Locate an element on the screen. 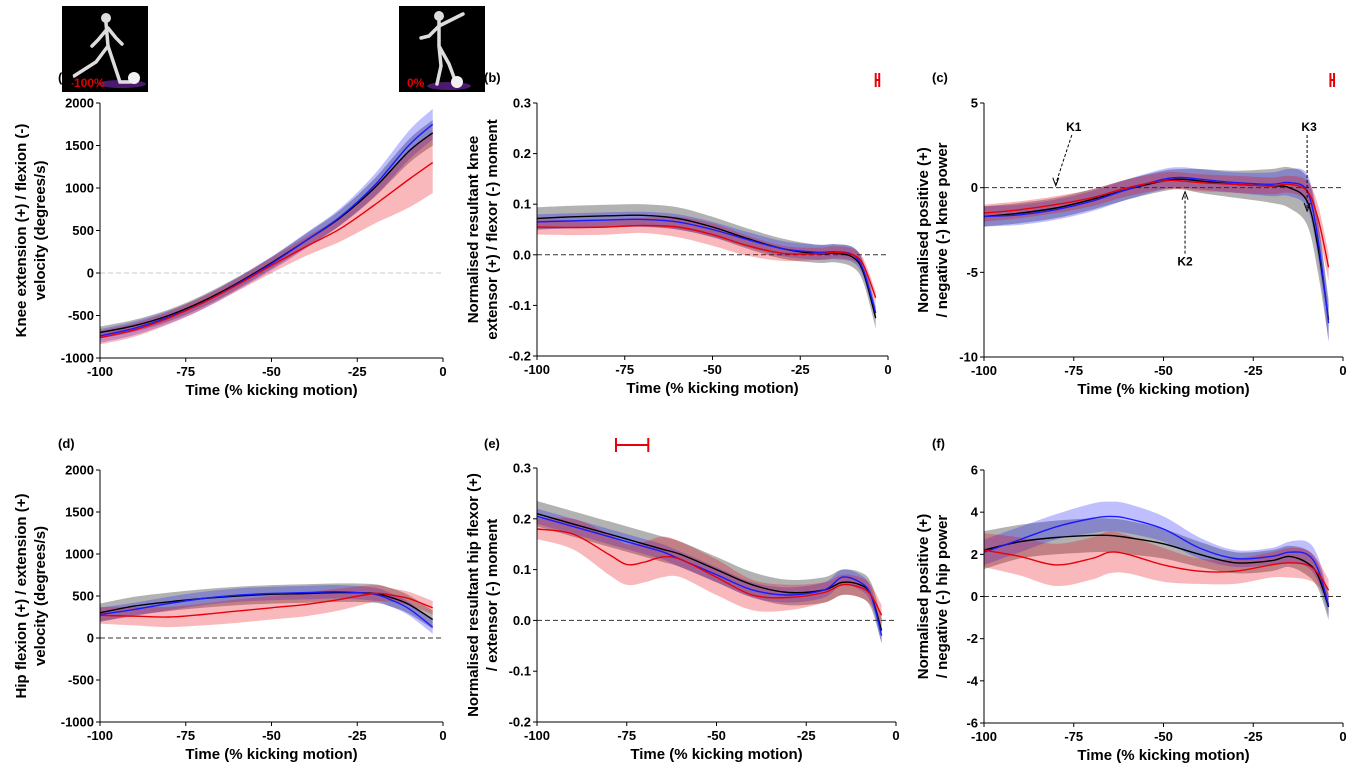 This screenshot has width=1352, height=774. skeleton-kicking-icon is located at coordinates (445, 50).